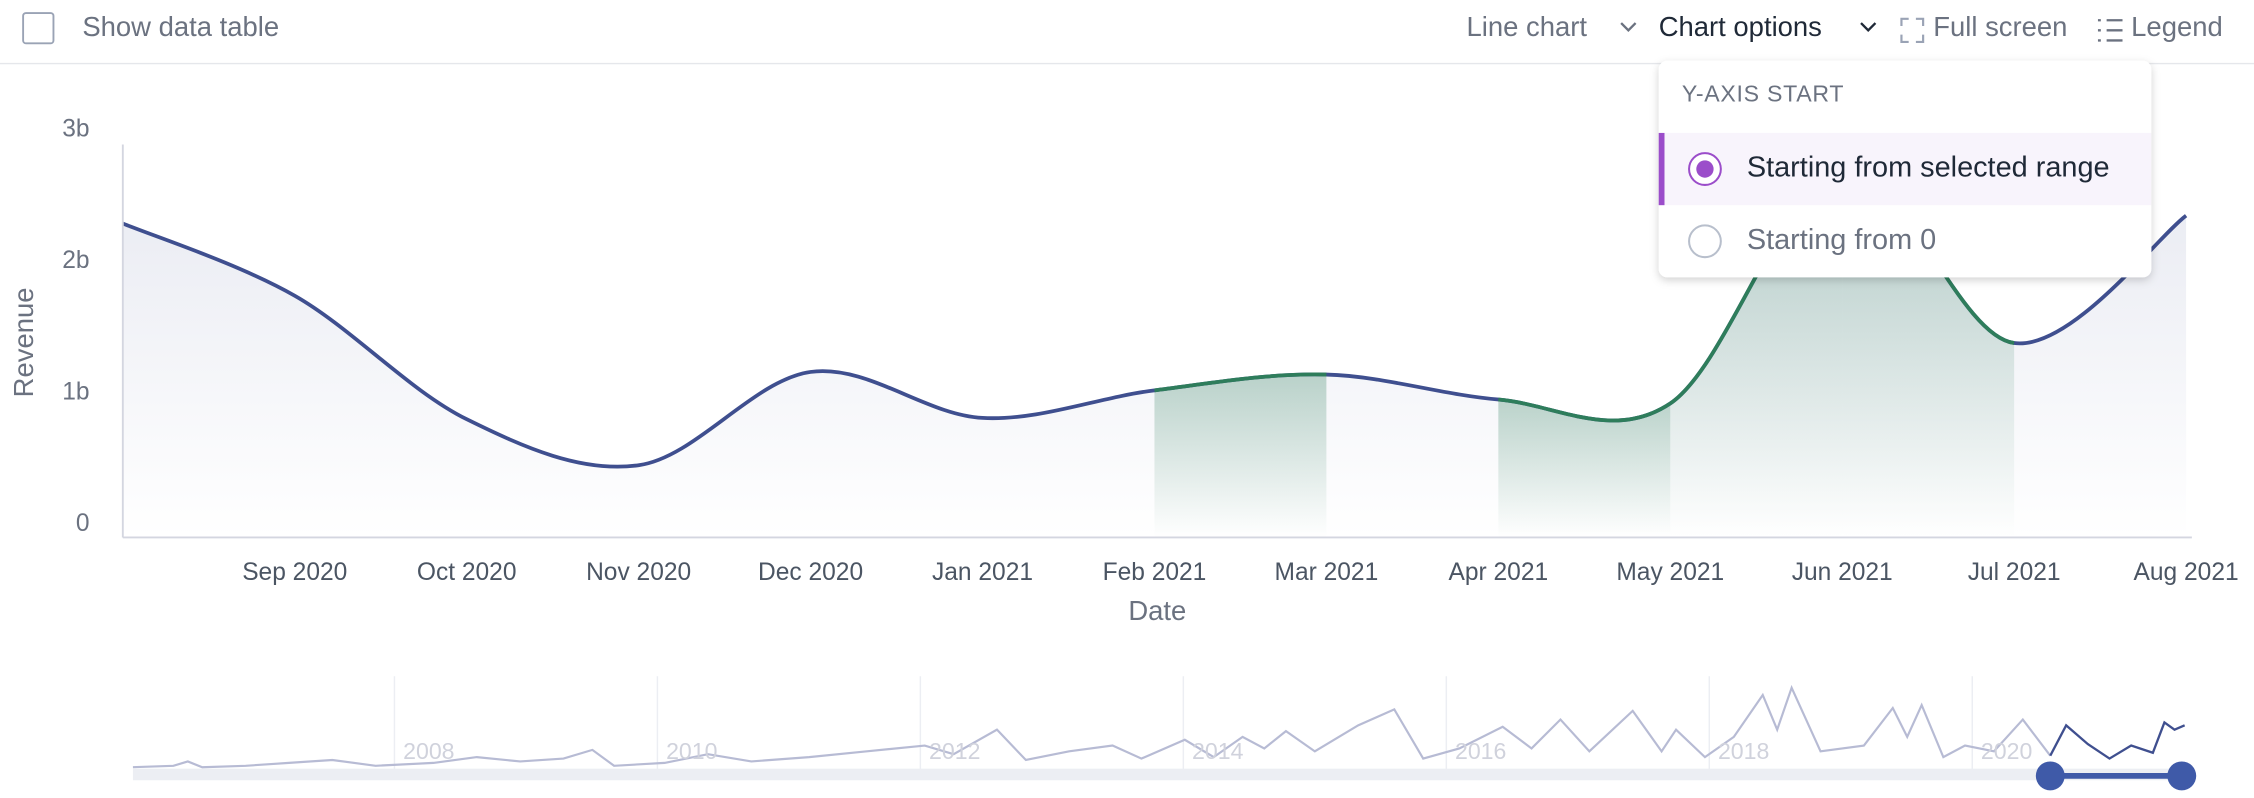 The height and width of the screenshot is (798, 2254). I want to click on y-tick-label: 3b, so click(75, 129).